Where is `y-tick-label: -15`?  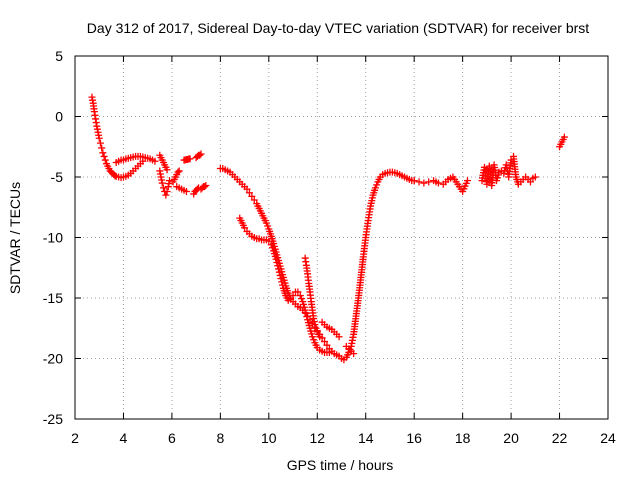
y-tick-label: -15 is located at coordinates (53, 298).